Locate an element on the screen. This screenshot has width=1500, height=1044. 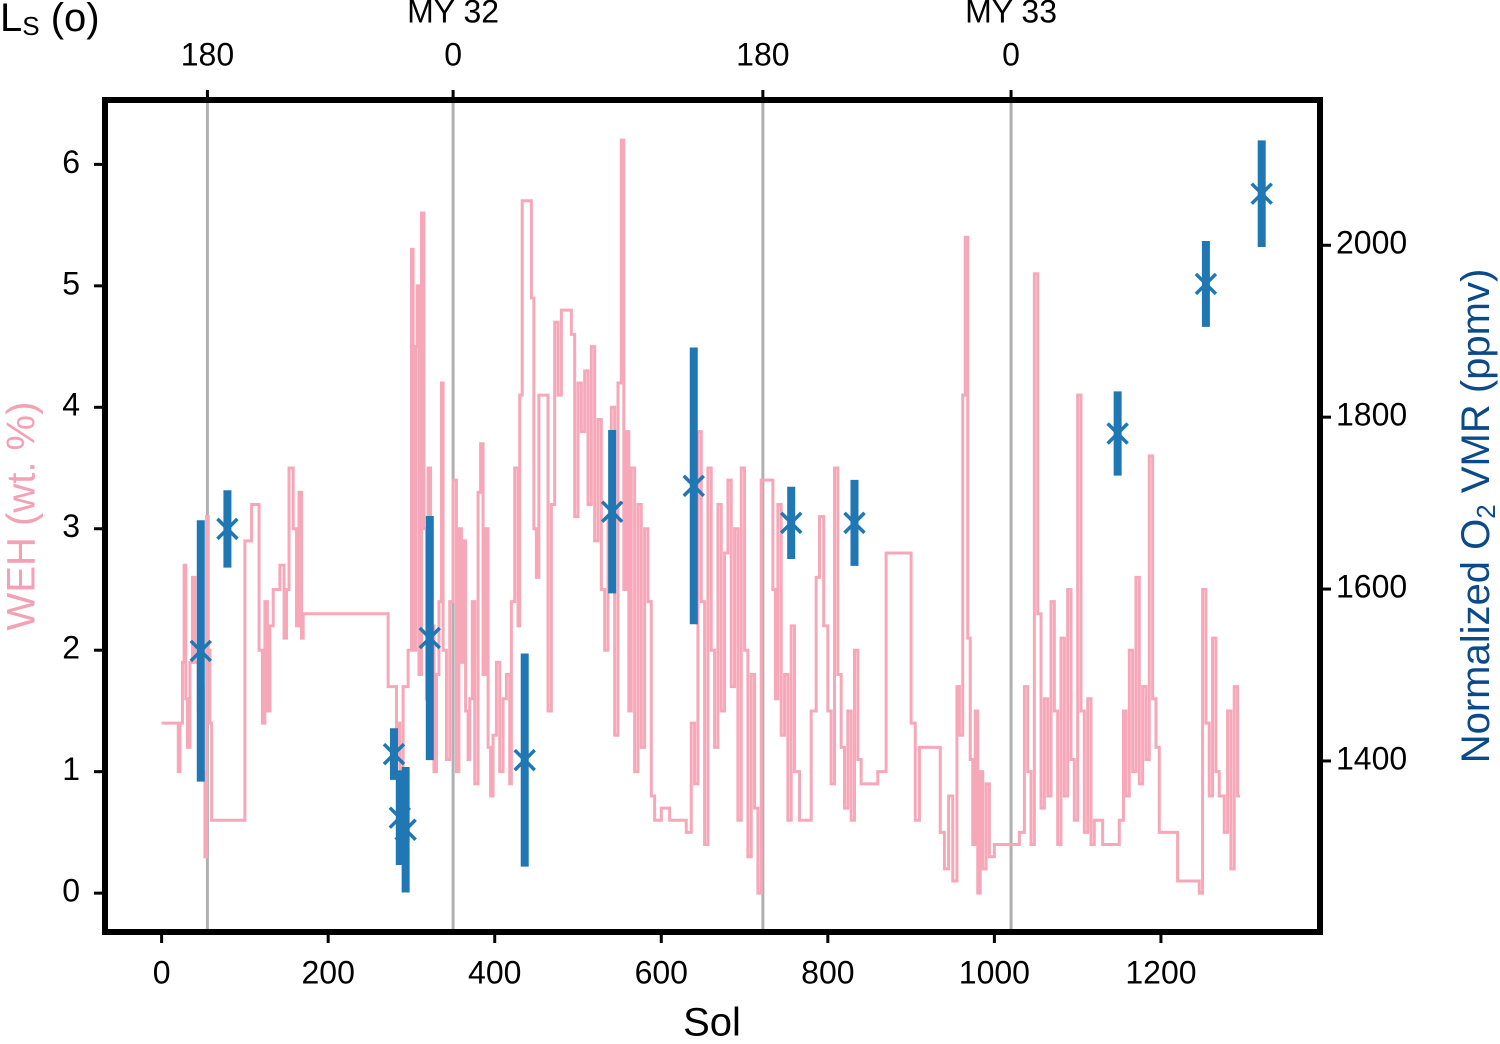
y-tick-label: 6 is located at coordinates (71, 162).